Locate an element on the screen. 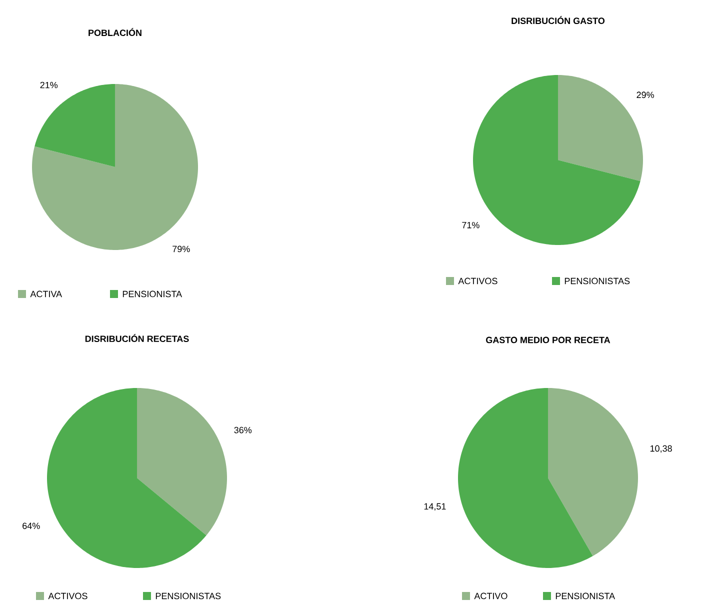 Image resolution: width=713 pixels, height=603 pixels. data-label: 79% is located at coordinates (181, 249).